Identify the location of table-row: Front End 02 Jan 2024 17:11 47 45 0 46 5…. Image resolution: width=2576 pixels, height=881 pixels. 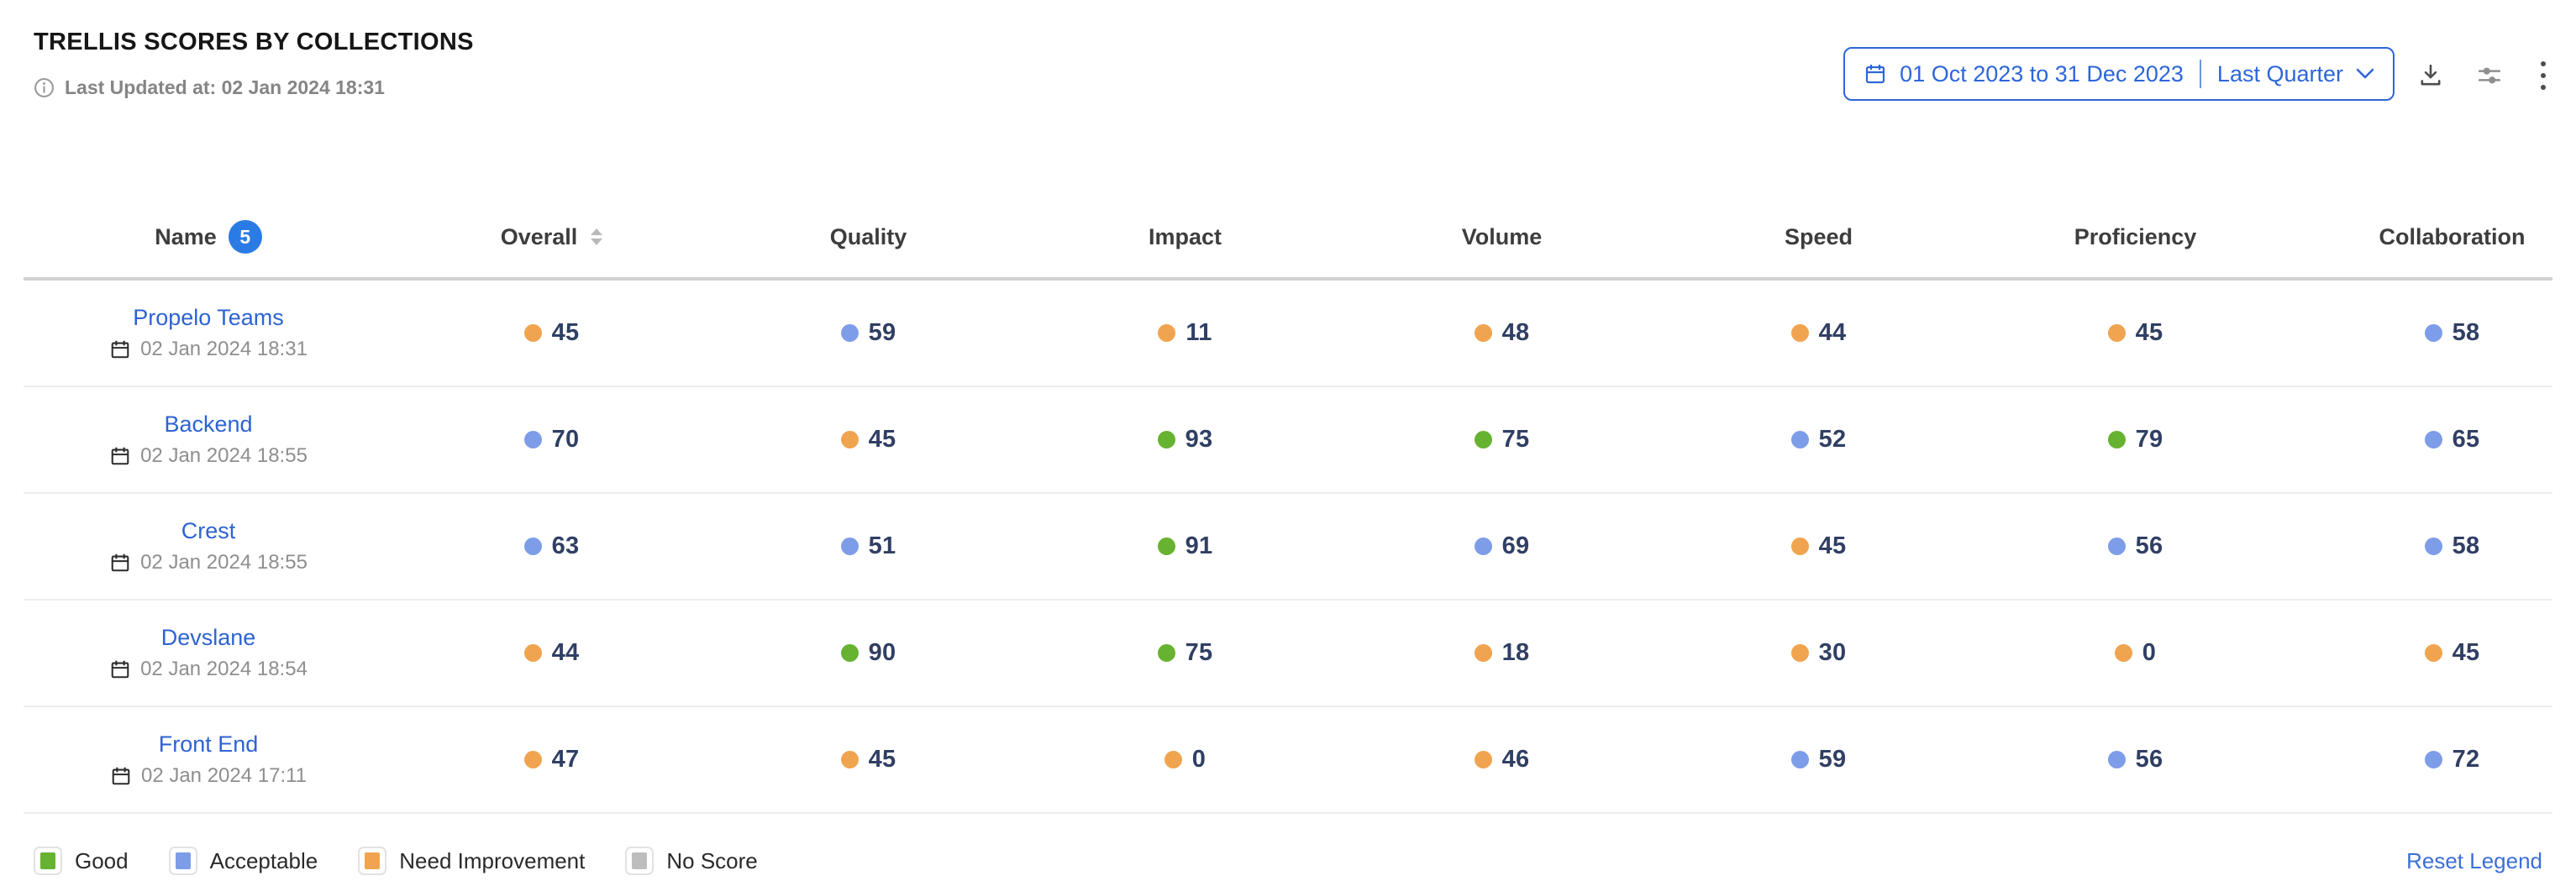
(1288, 760).